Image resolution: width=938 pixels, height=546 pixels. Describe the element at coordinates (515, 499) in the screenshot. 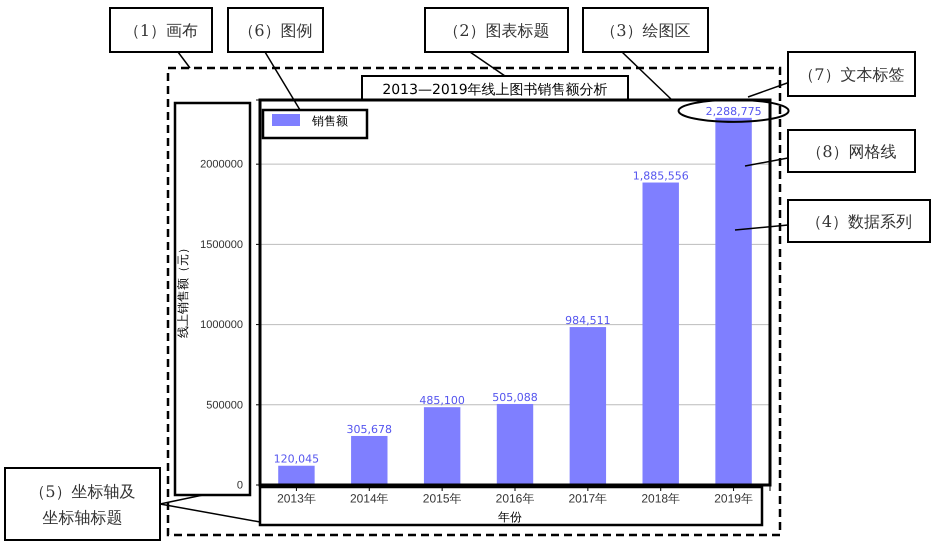

I see `x-tick-label: 2016年` at that location.